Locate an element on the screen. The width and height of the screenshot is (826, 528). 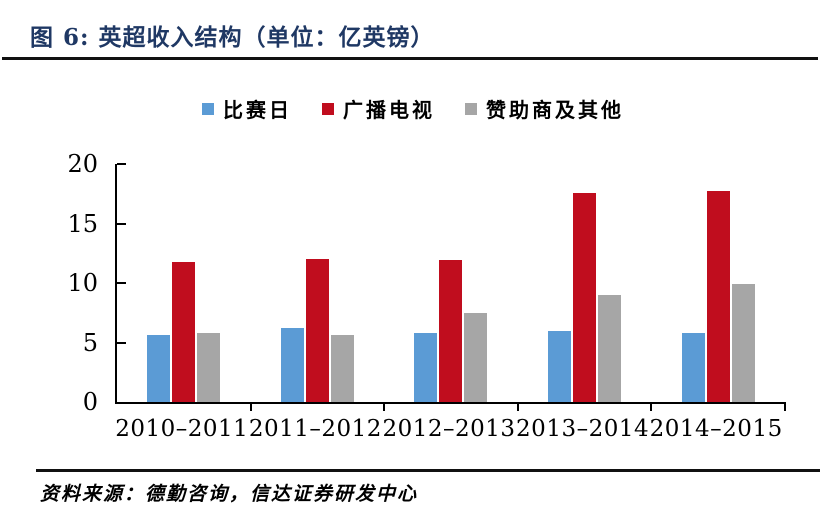
legend-item: 赞助商及其他 is located at coordinates (544, 108).